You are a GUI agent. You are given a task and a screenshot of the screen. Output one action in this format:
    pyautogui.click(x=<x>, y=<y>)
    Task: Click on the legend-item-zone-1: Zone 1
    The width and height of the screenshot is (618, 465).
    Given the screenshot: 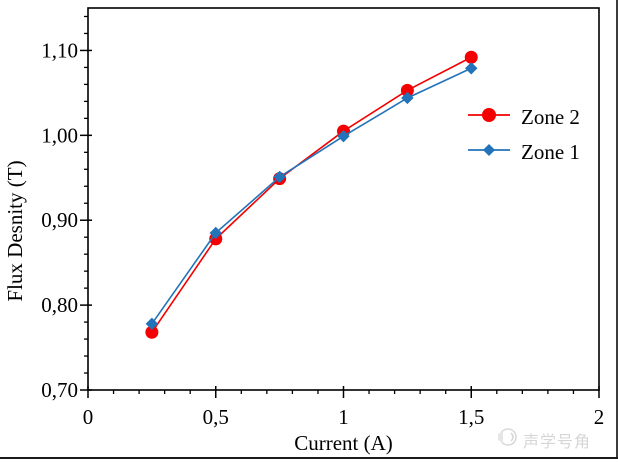 What is the action you would take?
    pyautogui.click(x=523, y=152)
    